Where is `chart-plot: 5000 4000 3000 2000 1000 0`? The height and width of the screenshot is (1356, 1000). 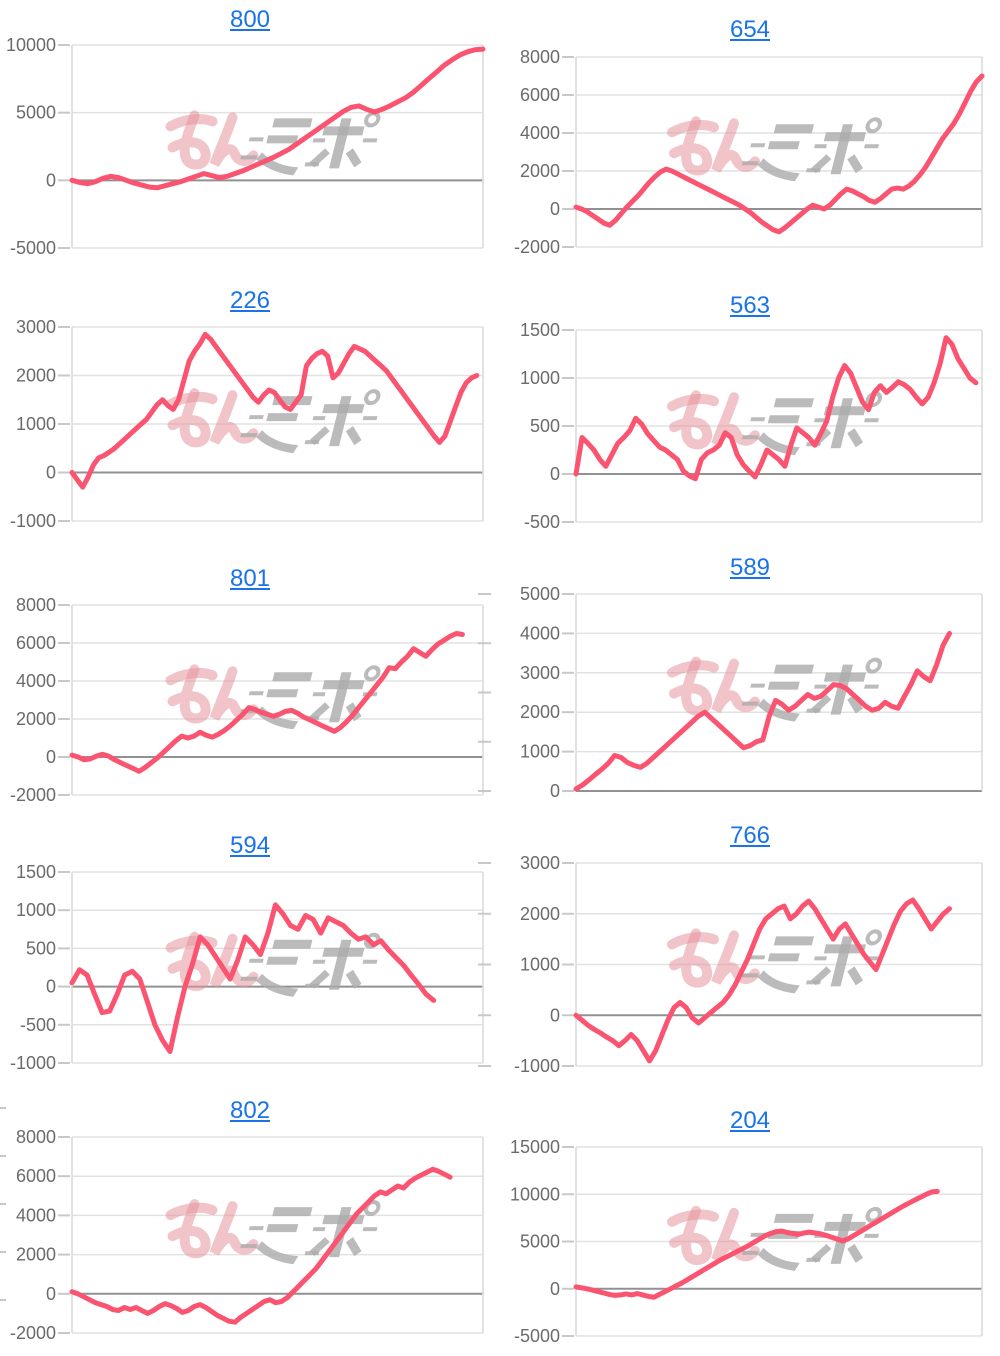
chart-plot: 5000 4000 3000 2000 1000 0 is located at coordinates (751, 692).